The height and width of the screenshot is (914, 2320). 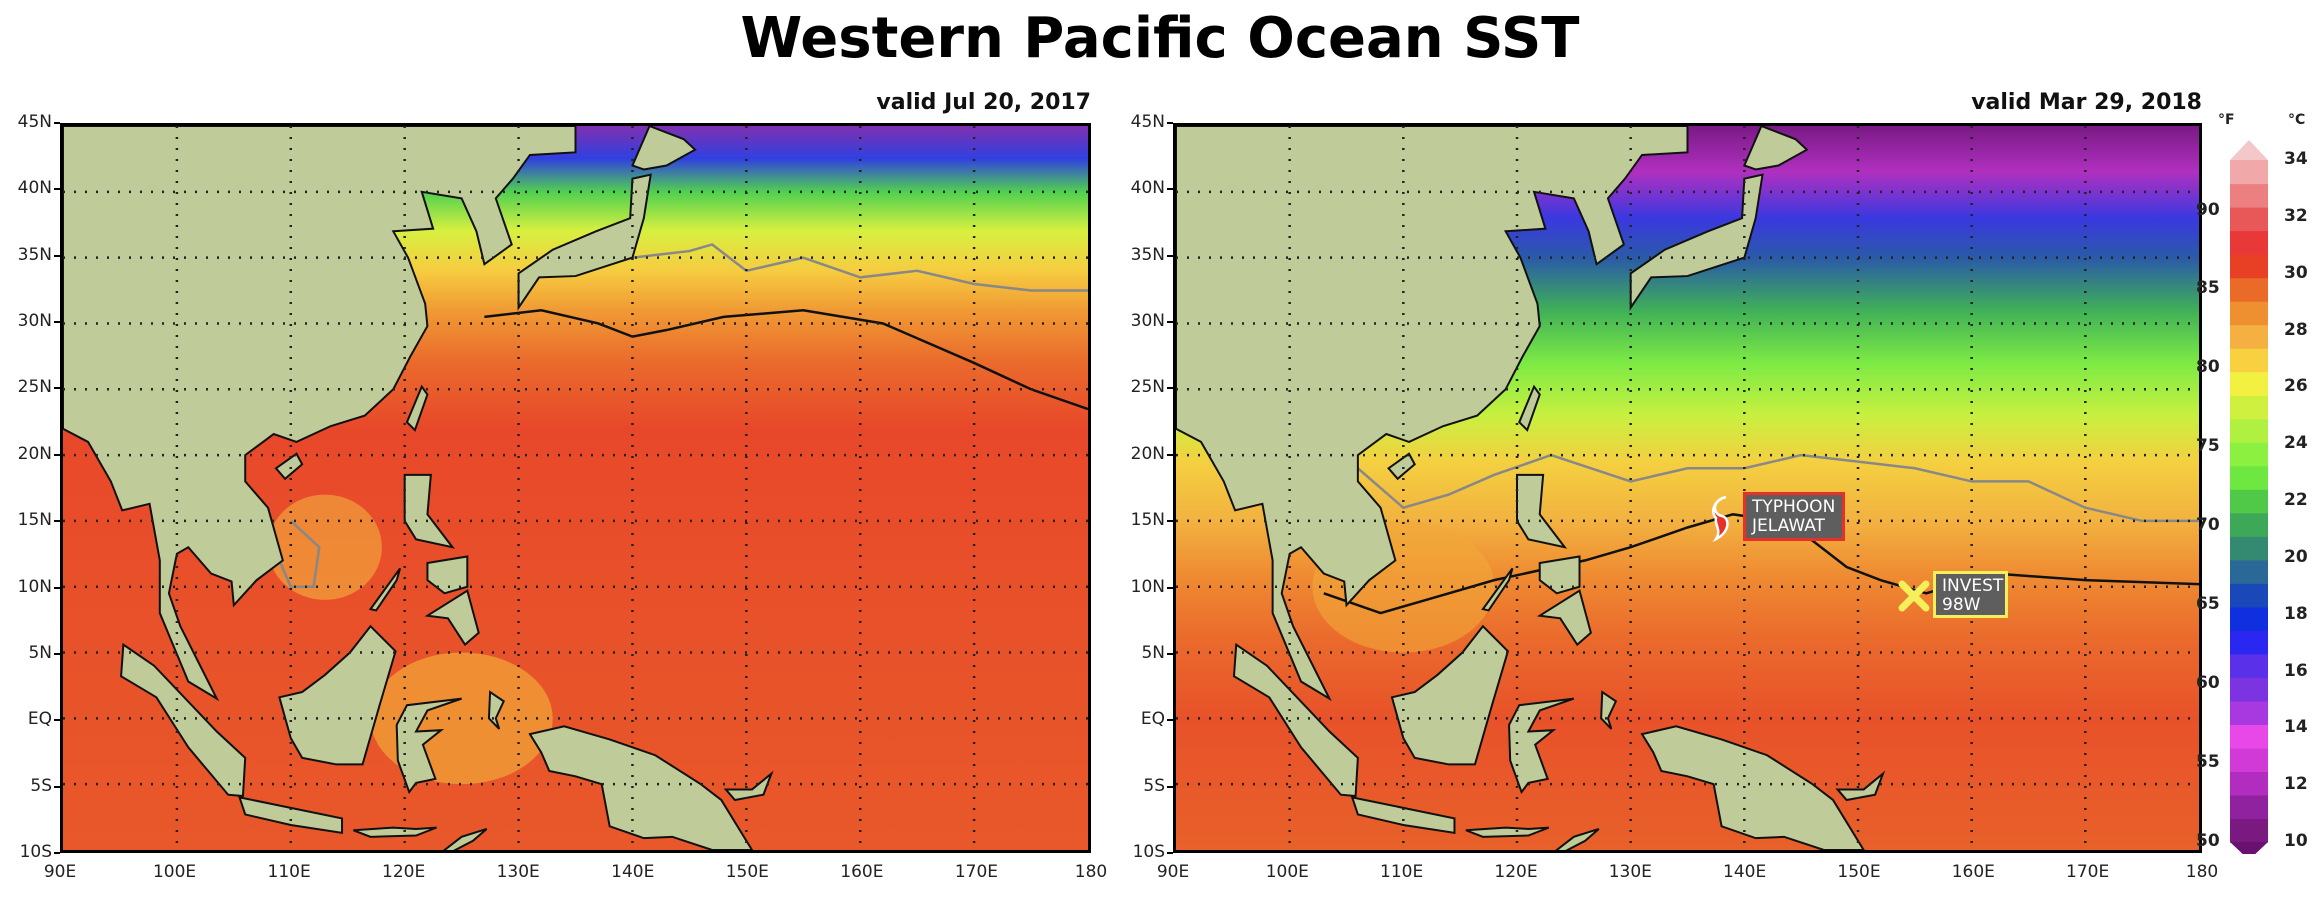 What do you see at coordinates (2086, 102) in the screenshot?
I see `valid-date-right: valid Mar 29, 2018` at bounding box center [2086, 102].